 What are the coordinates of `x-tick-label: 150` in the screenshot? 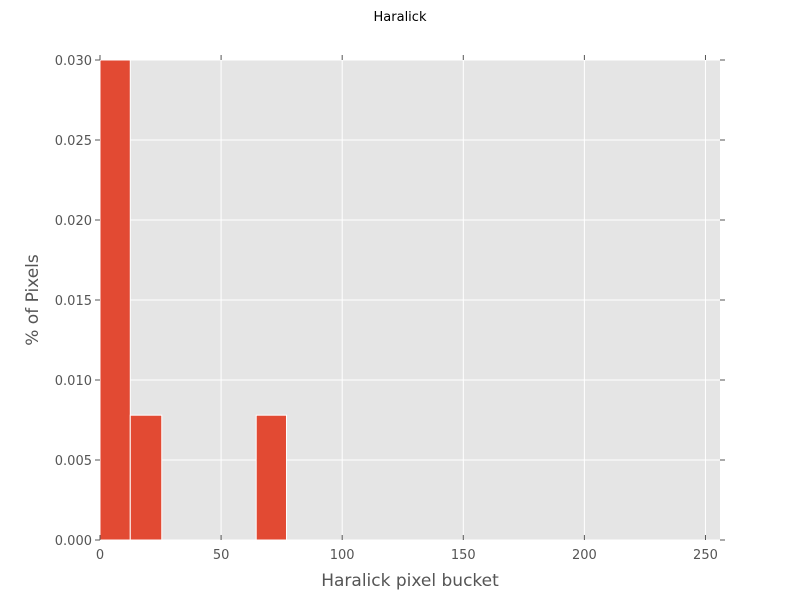 It's located at (463, 555).